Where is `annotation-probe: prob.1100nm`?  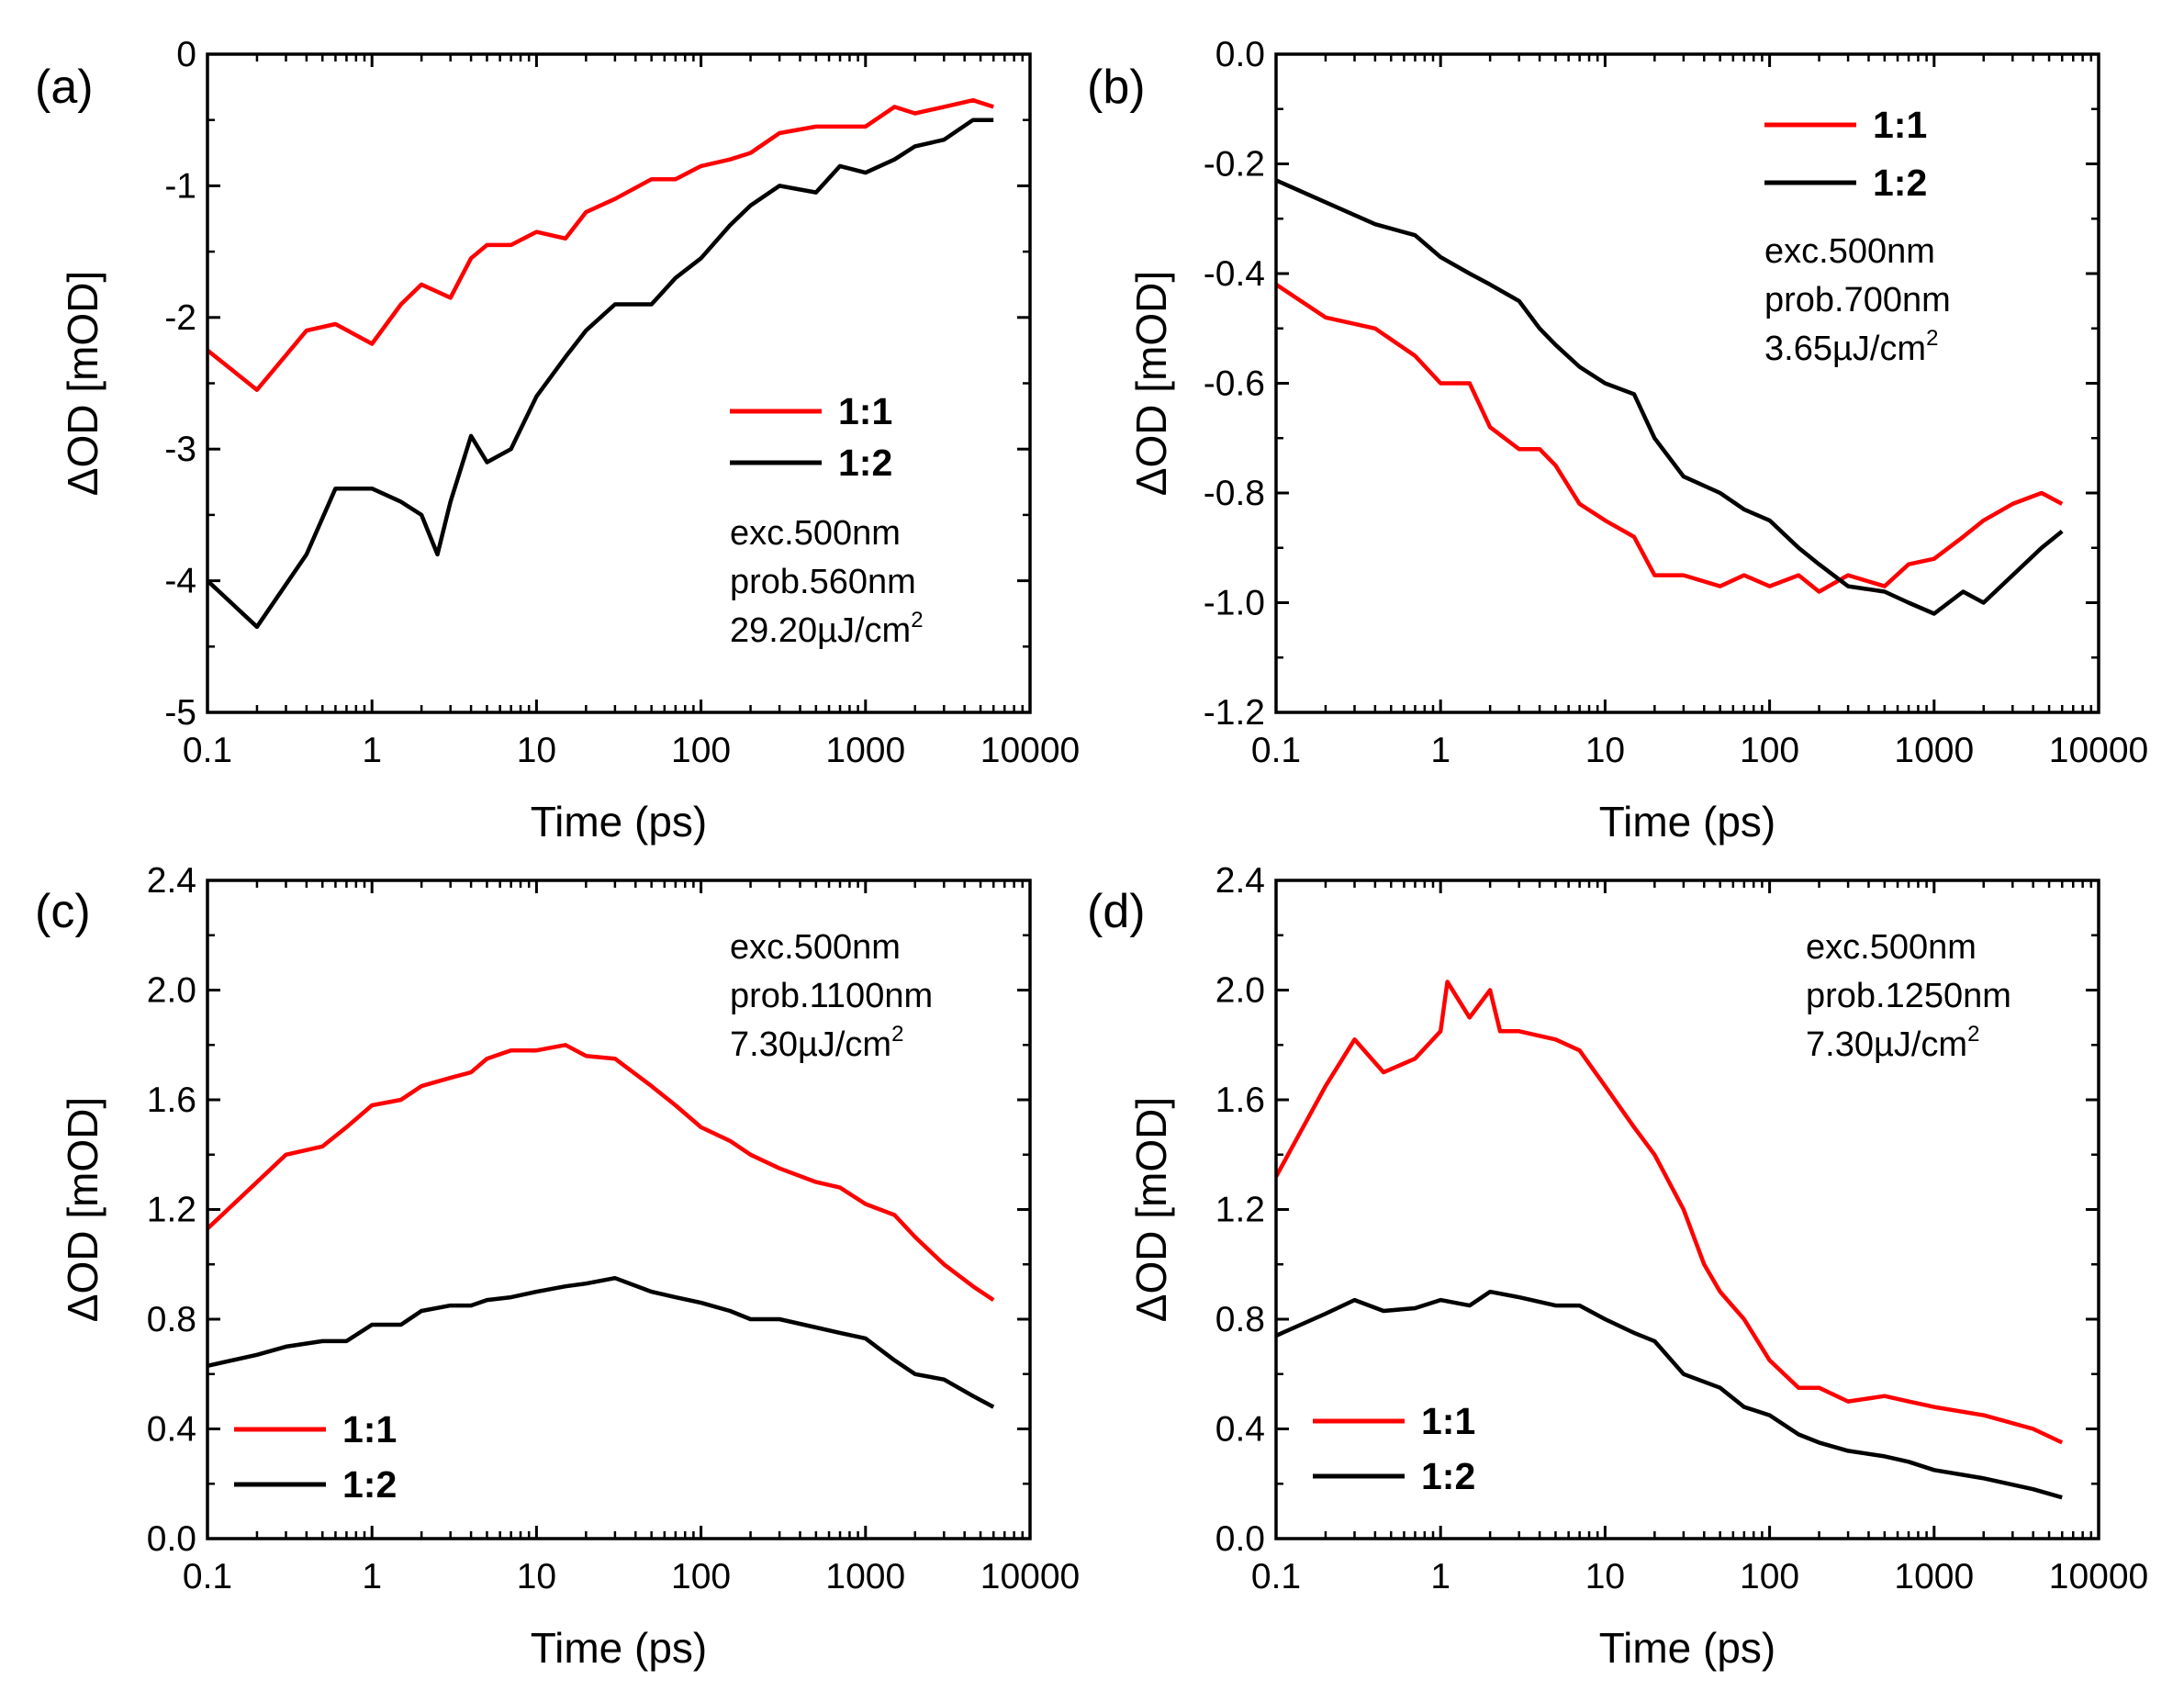
annotation-probe: prob.1100nm is located at coordinates (831, 996).